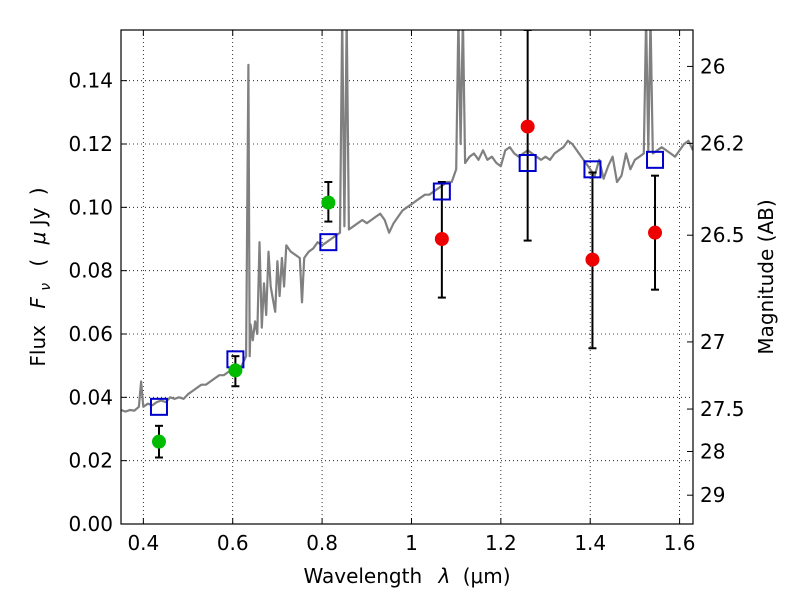 The image size is (800, 600). What do you see at coordinates (90, 397) in the screenshot?
I see `y-tick-label: 0.04` at bounding box center [90, 397].